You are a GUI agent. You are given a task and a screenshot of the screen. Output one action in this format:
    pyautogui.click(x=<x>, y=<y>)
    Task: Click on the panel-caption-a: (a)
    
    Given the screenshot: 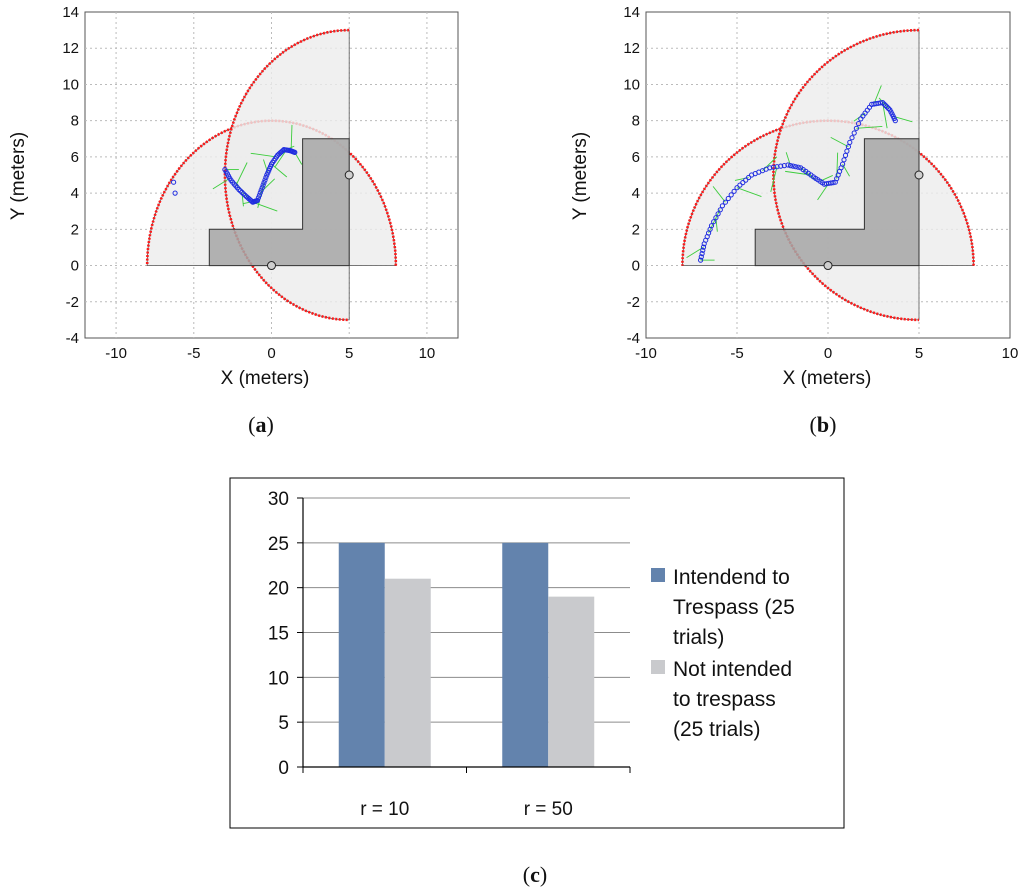 What is the action you would take?
    pyautogui.click(x=261, y=424)
    